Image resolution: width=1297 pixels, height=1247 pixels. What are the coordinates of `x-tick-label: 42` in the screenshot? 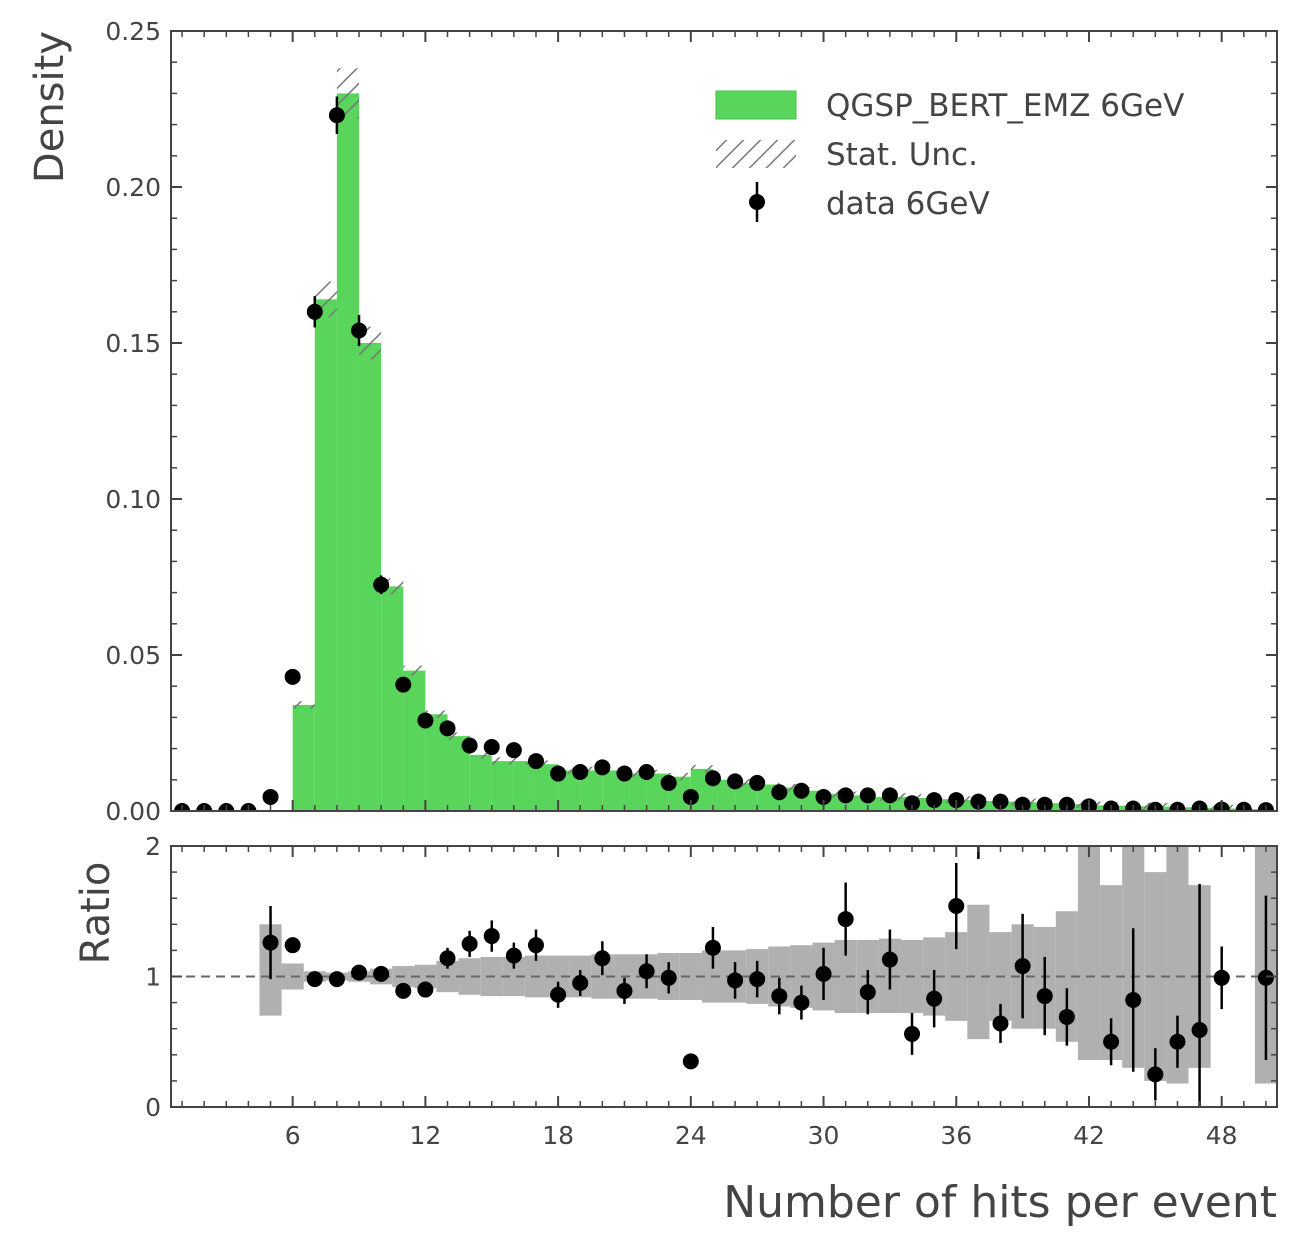 It's located at (1089, 1135).